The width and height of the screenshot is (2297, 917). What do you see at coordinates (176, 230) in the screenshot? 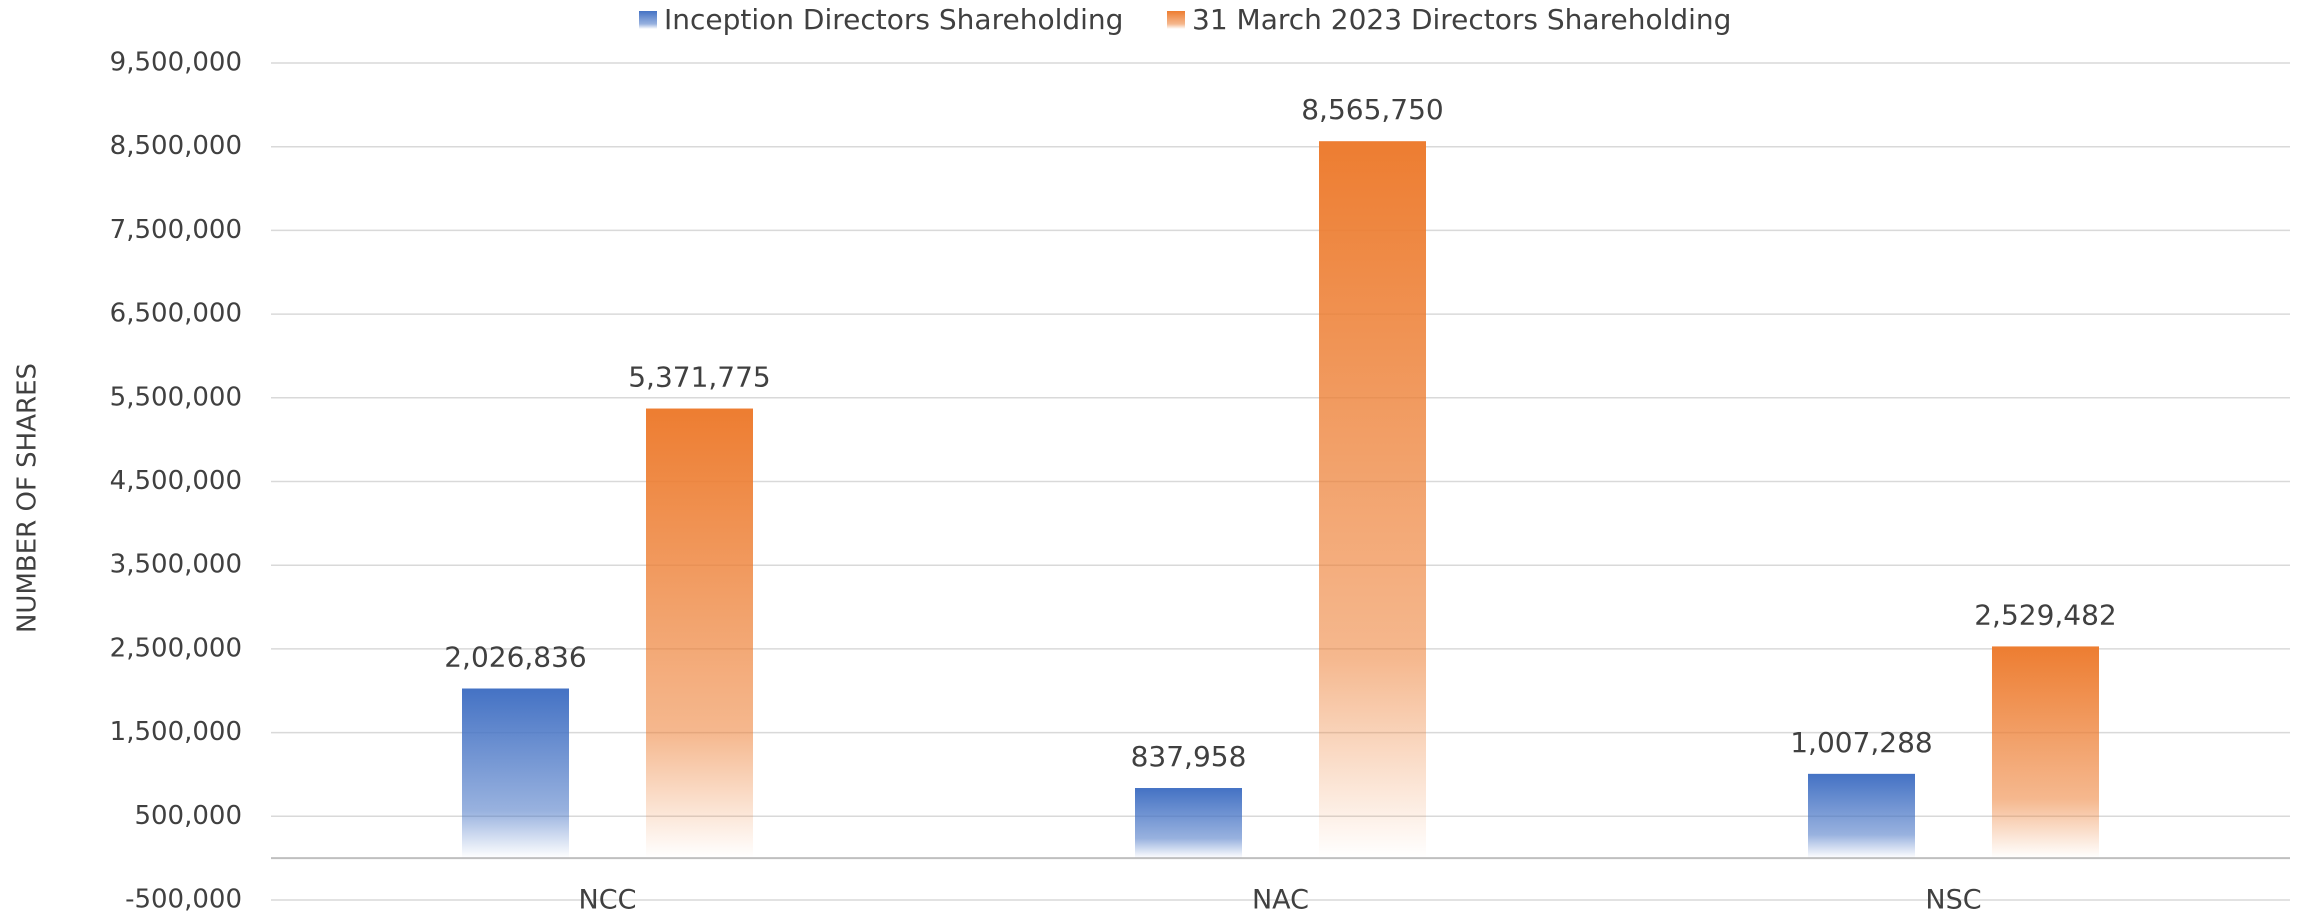
I see `y-tick-label: 7,500,000` at bounding box center [176, 230].